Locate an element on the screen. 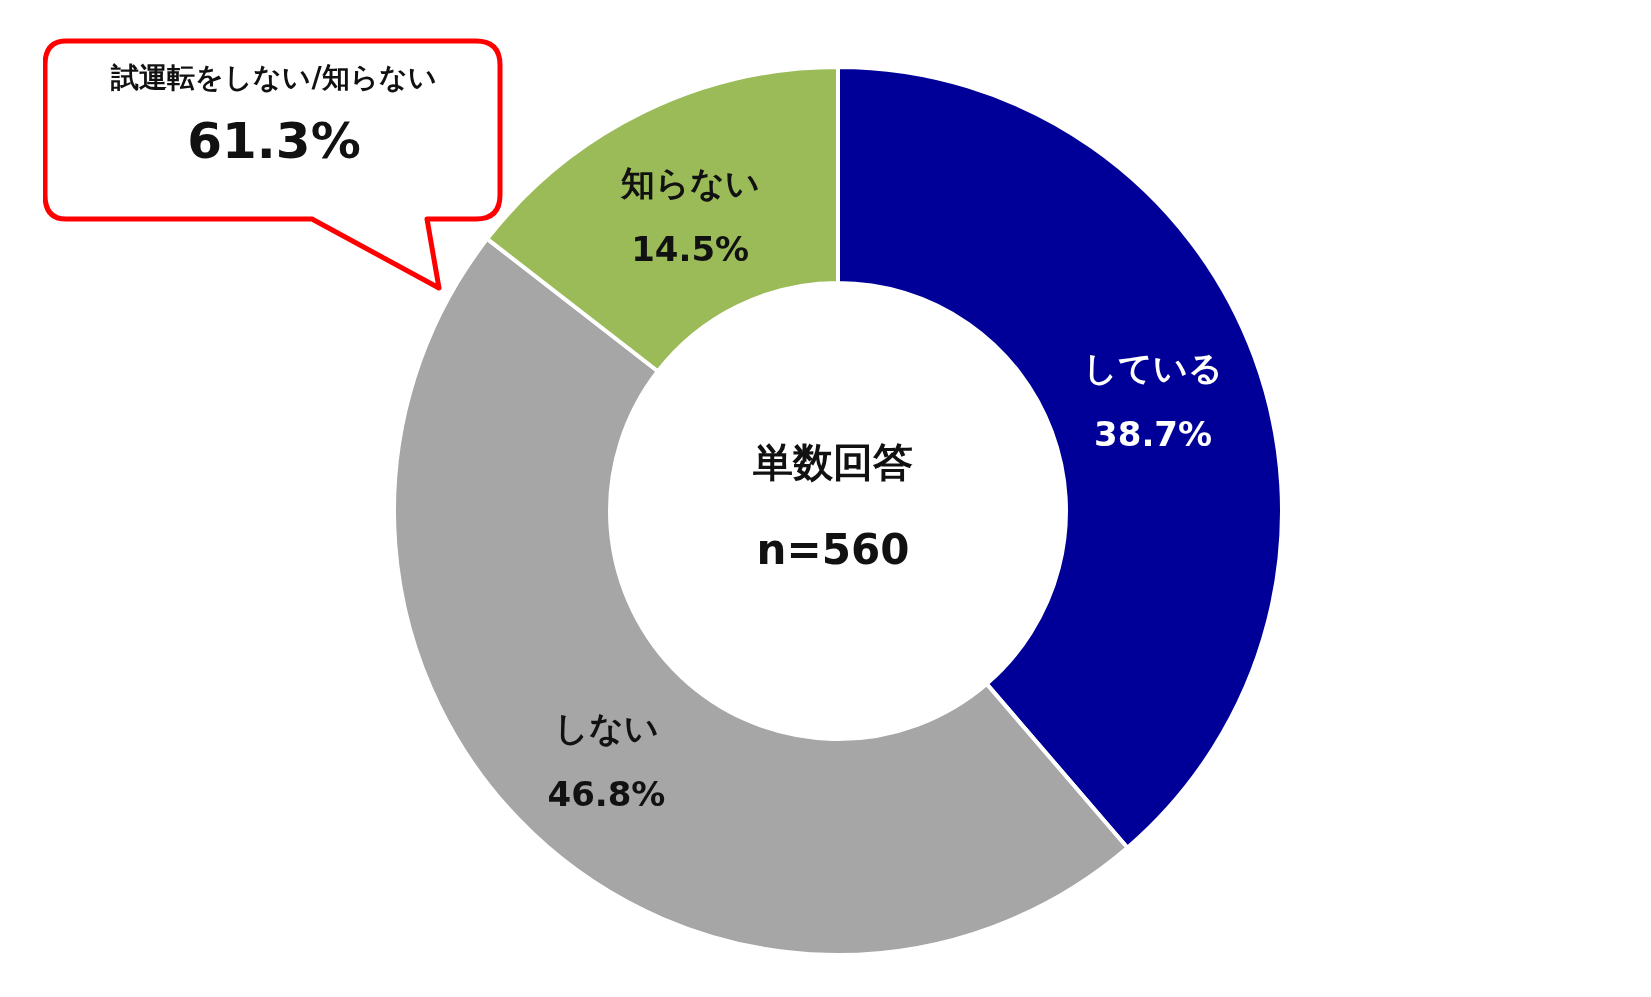 This screenshot has height=997, width=1651. text: 単数回答 is located at coordinates (833, 462).